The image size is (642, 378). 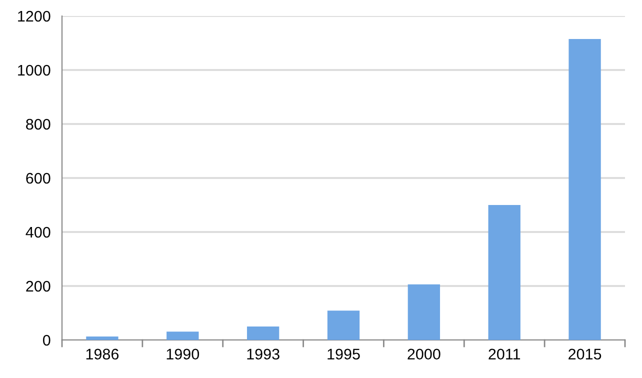 What do you see at coordinates (424, 354) in the screenshot?
I see `x-tick-label: 2000` at bounding box center [424, 354].